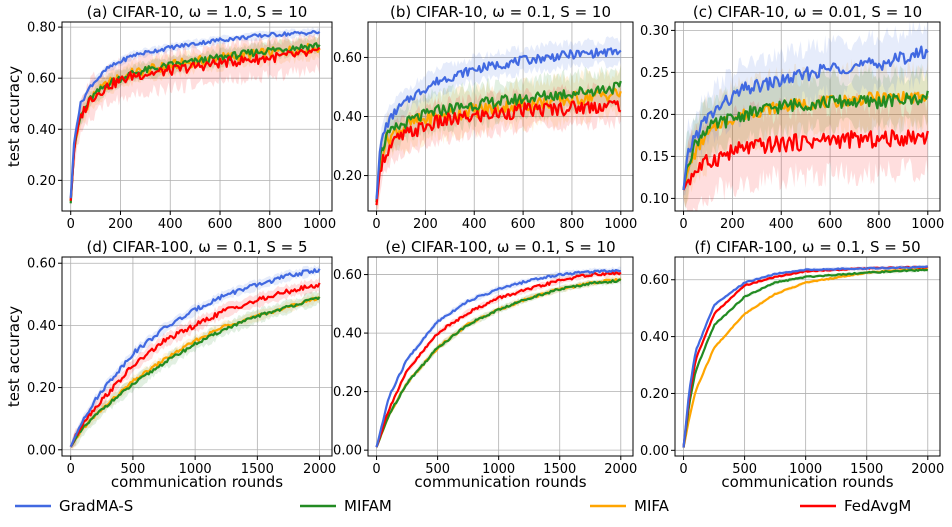  What do you see at coordinates (807, 12) in the screenshot?
I see `chart-title: (c) CIFAR-10, ω = 0.01, S = 10` at bounding box center [807, 12].